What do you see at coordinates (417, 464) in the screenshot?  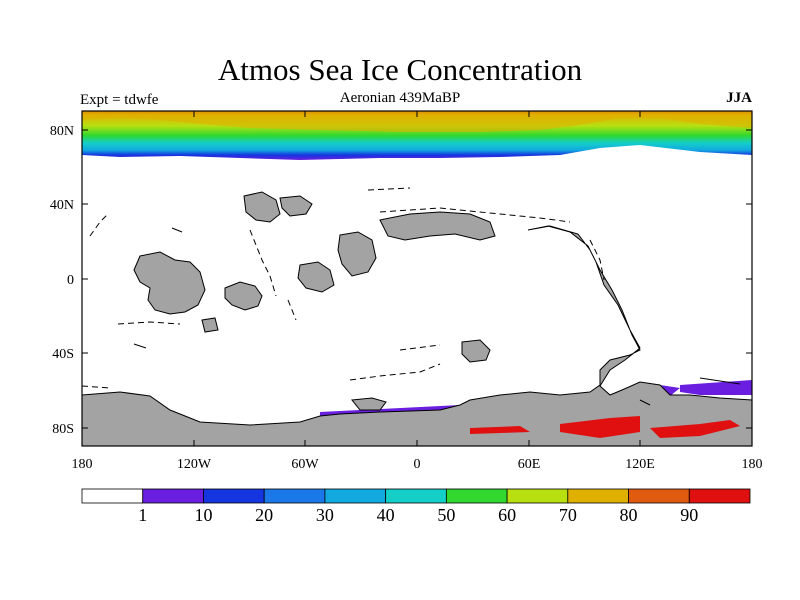 I see `lon-label-0: 0` at bounding box center [417, 464].